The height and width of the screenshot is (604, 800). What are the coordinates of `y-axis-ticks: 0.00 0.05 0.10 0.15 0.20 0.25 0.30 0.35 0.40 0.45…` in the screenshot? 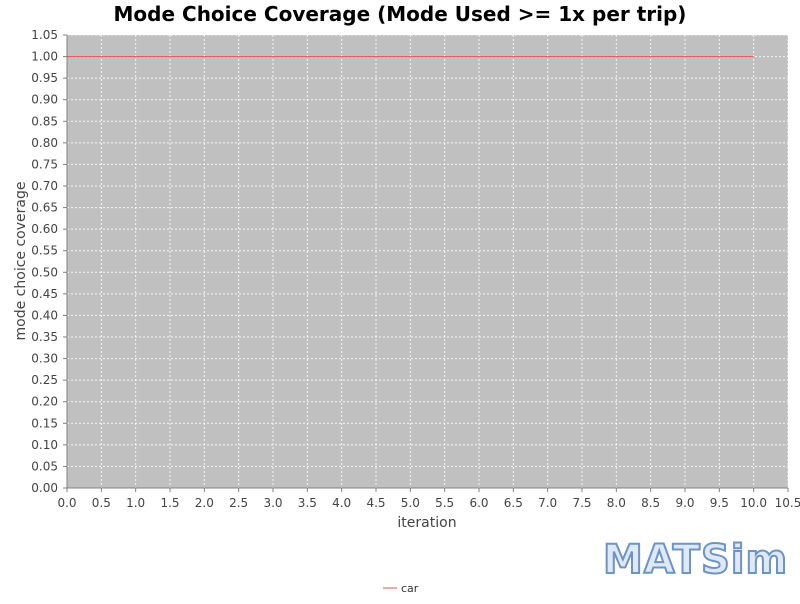 It's located at (49, 261).